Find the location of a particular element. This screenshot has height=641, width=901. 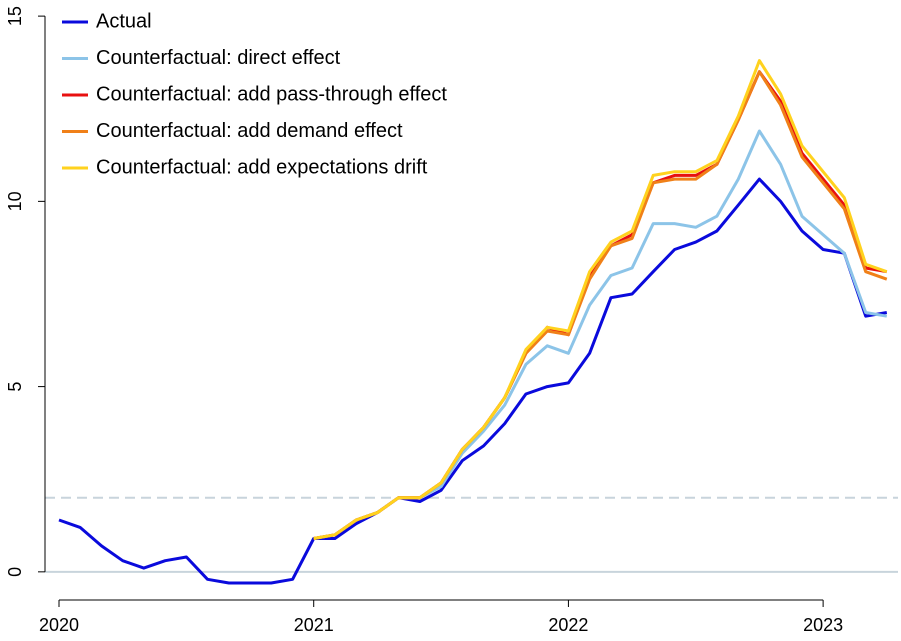

legend-label: Counterfactual: add expectations drift is located at coordinates (262, 167).